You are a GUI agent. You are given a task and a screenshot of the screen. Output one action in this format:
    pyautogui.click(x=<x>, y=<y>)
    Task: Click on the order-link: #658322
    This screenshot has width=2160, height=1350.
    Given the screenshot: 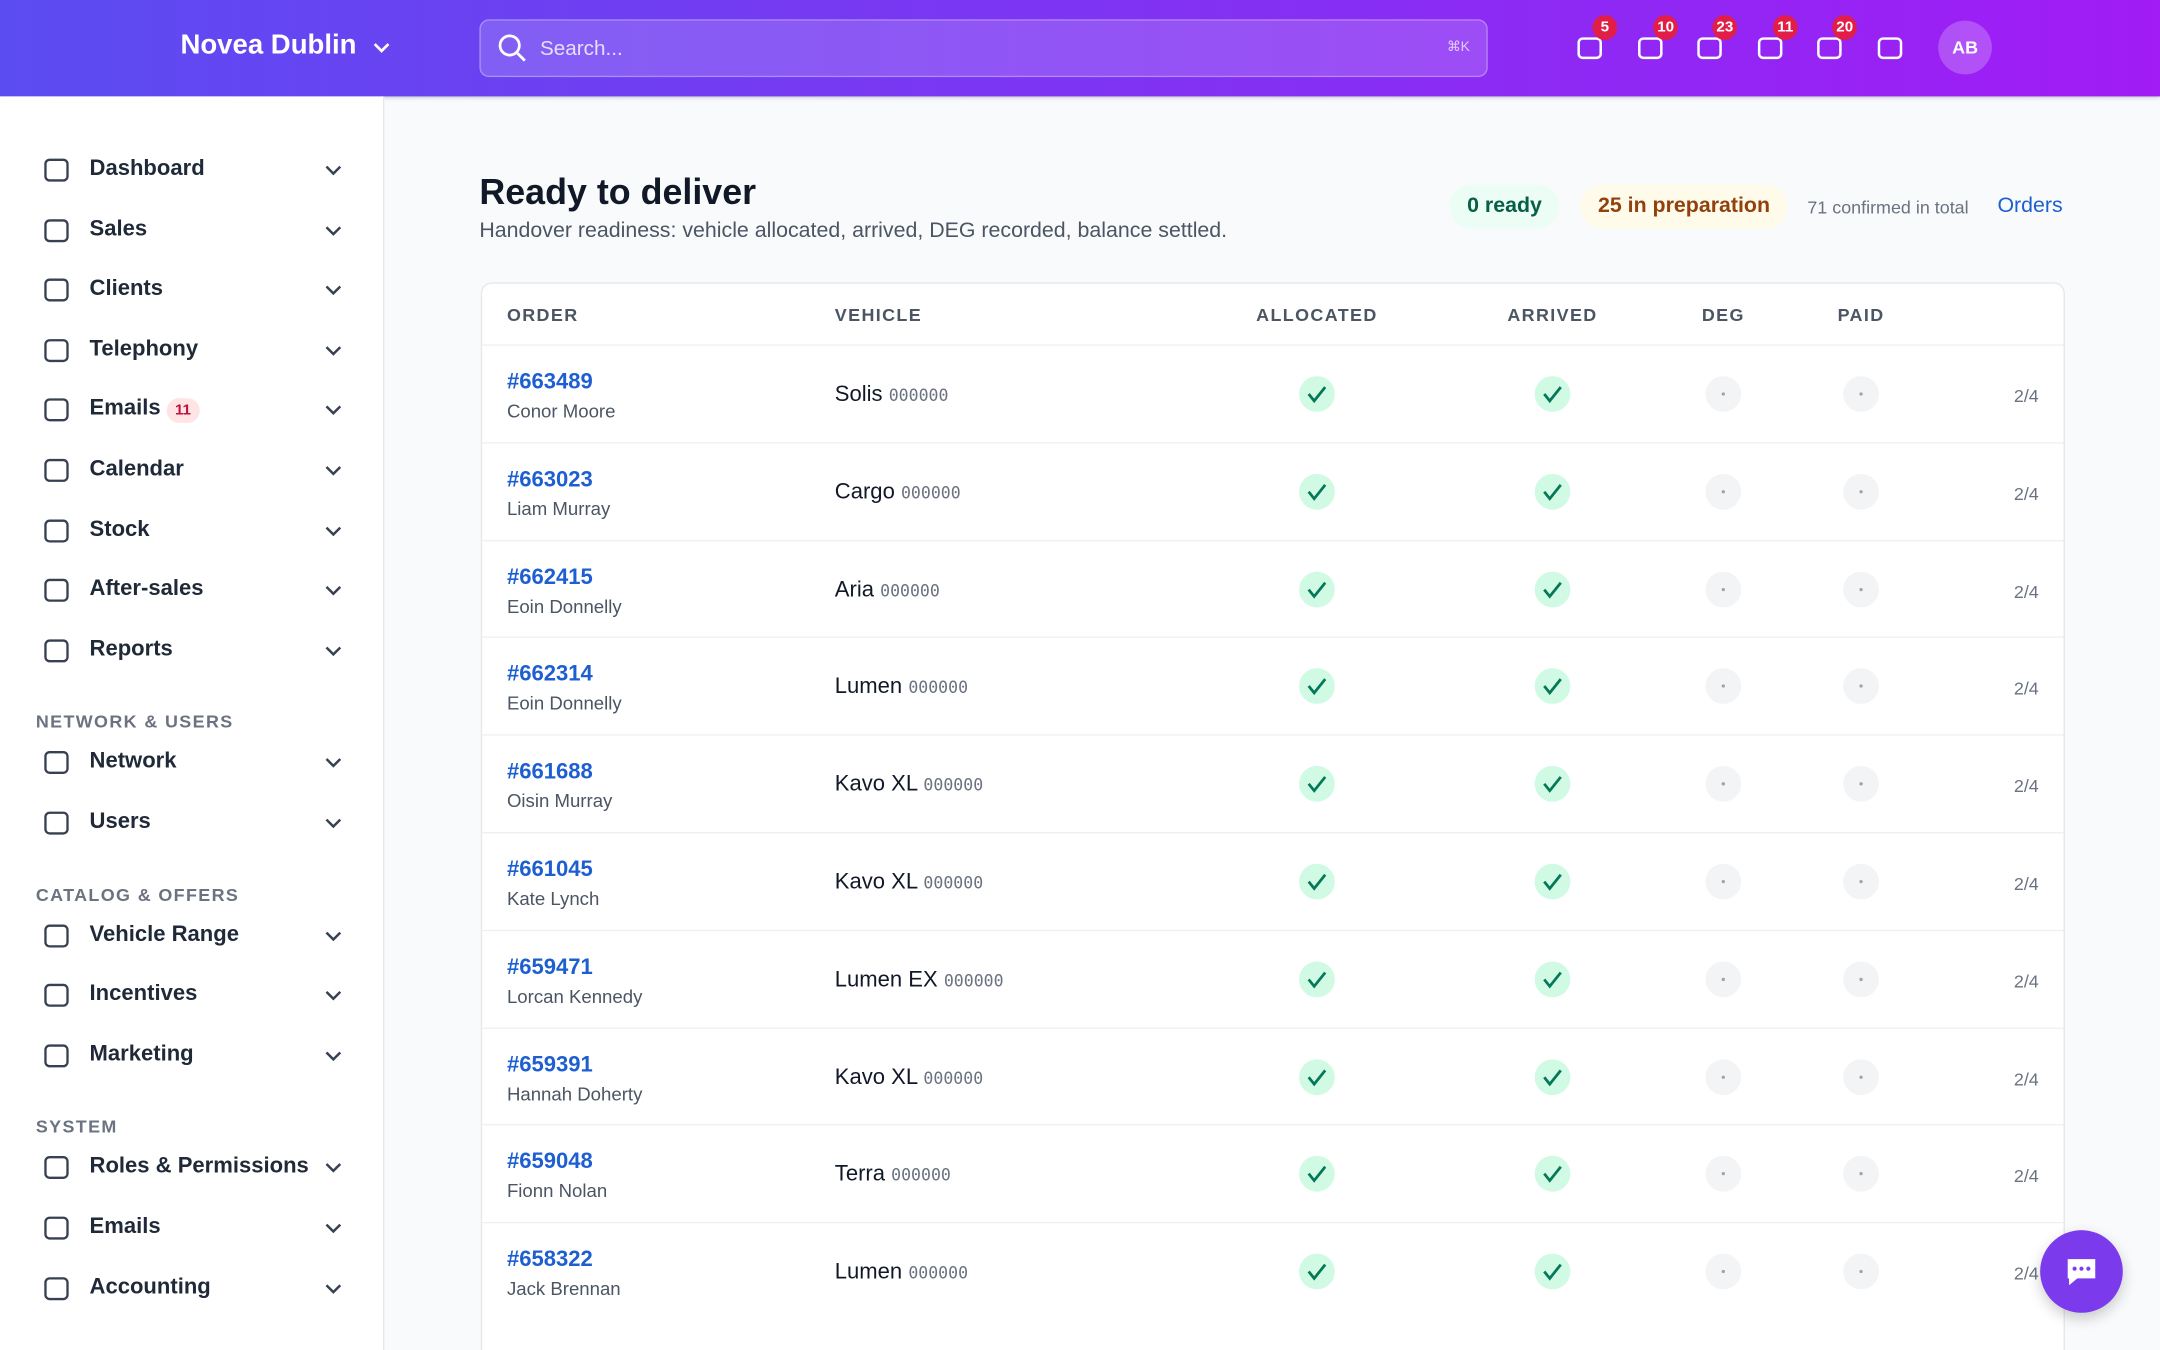 What is the action you would take?
    pyautogui.click(x=549, y=1260)
    